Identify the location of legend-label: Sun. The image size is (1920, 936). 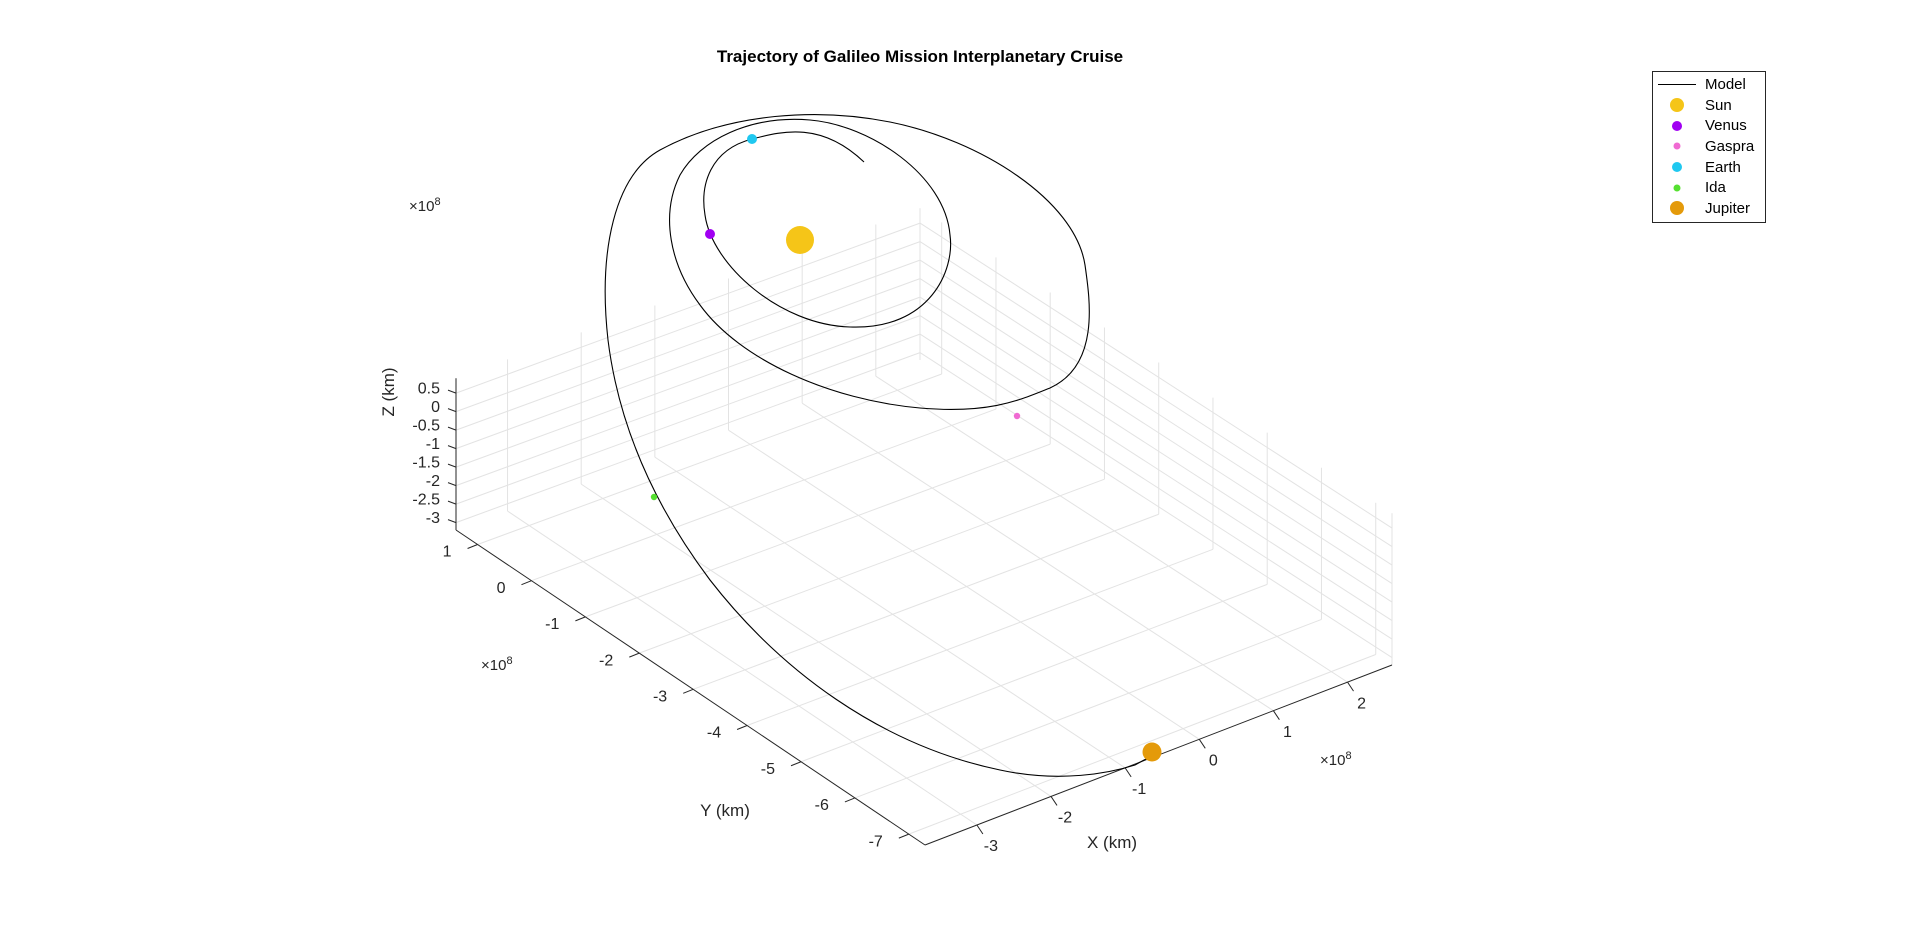
(1718, 105).